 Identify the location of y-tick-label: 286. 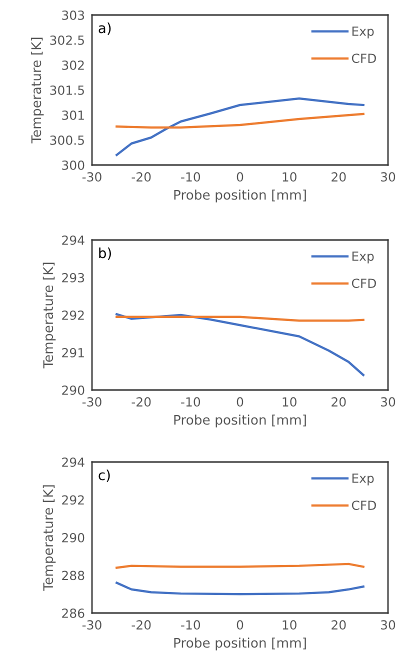
(73, 613).